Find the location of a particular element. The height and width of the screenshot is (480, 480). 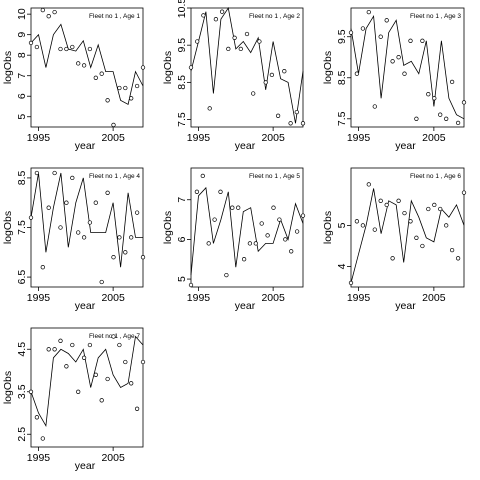

y-tick-label: 6 is located at coordinates (22, 96).